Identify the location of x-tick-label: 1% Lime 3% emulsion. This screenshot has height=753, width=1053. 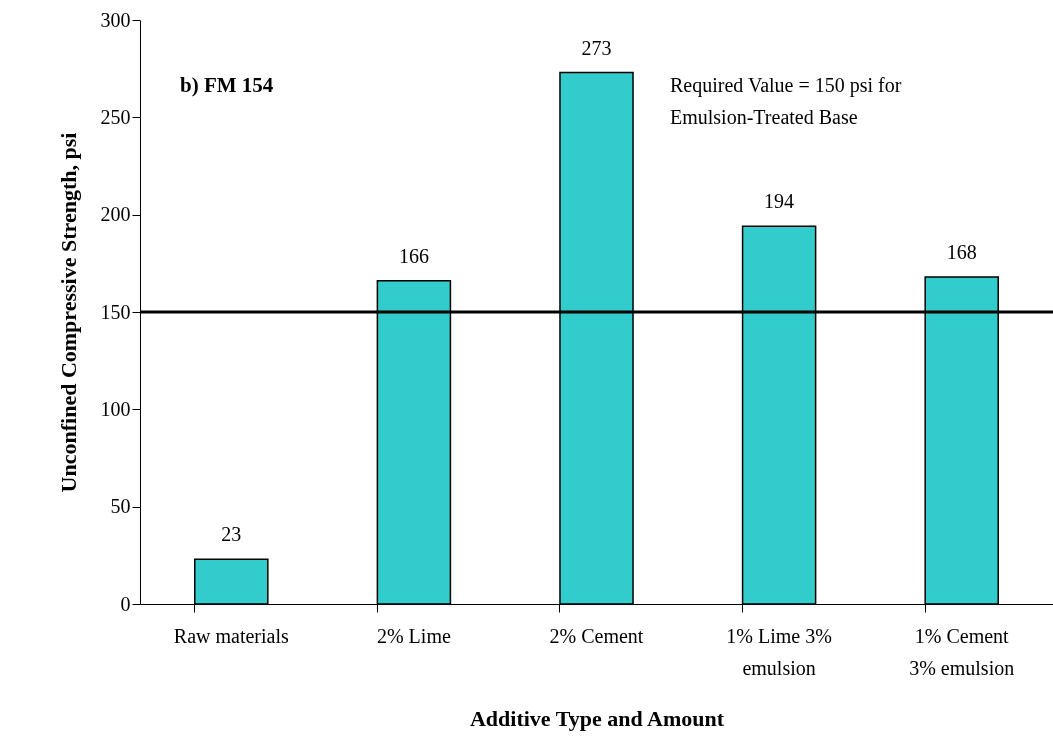
(779, 651).